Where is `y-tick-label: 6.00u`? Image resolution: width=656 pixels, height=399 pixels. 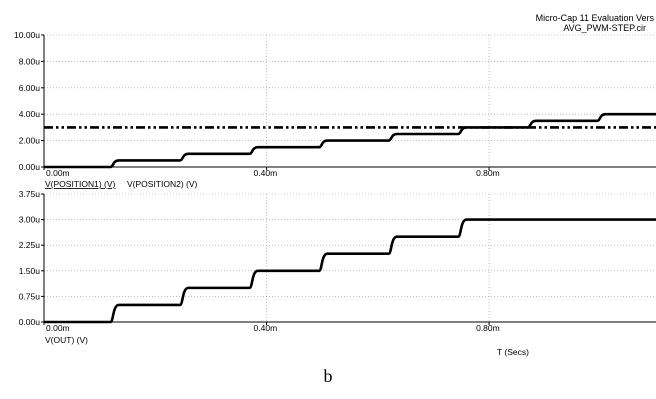
y-tick-label: 6.00u is located at coordinates (30, 88).